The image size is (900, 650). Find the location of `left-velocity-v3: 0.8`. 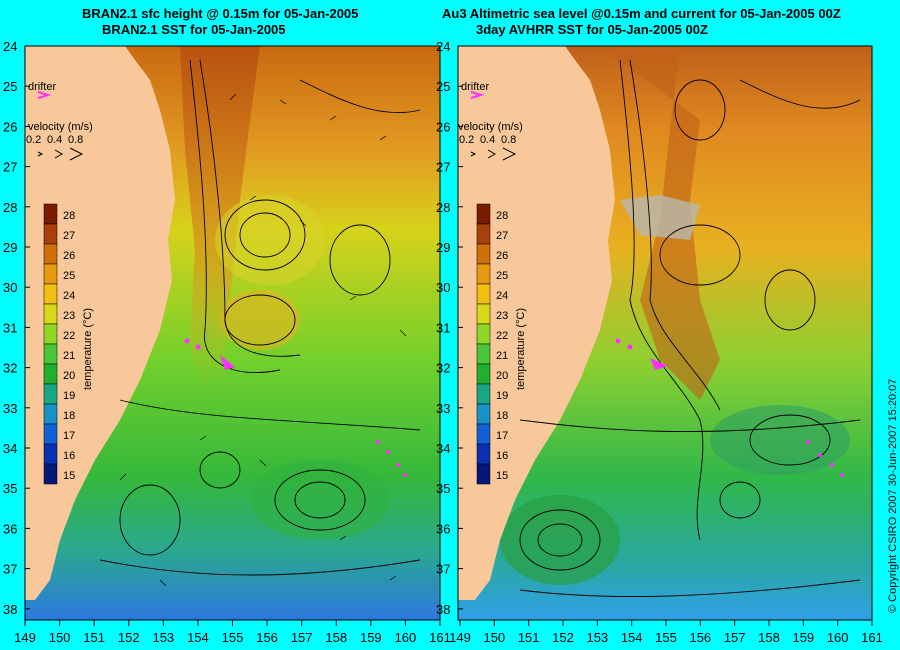

left-velocity-v3: 0.8 is located at coordinates (75, 140).